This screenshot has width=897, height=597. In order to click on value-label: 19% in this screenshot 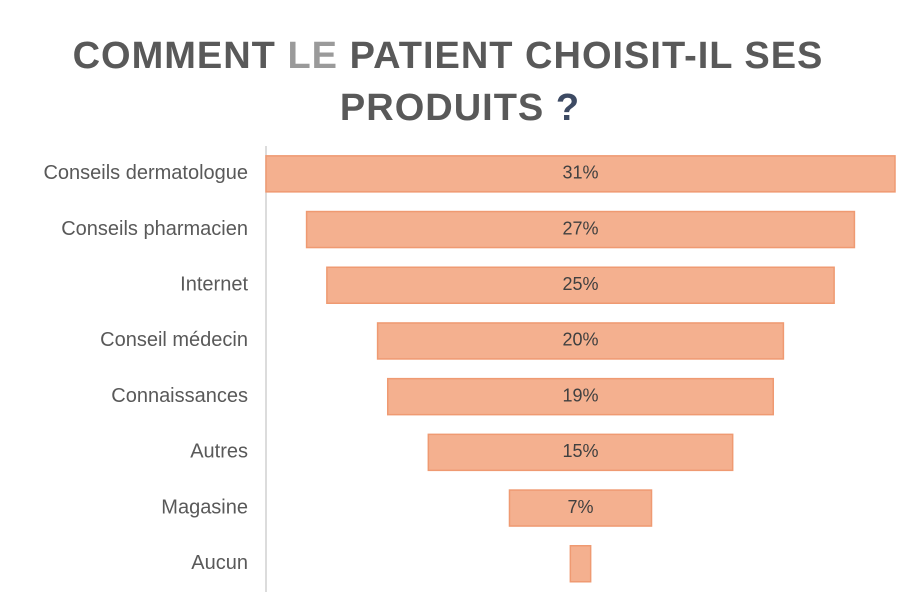, I will do `click(580, 395)`.